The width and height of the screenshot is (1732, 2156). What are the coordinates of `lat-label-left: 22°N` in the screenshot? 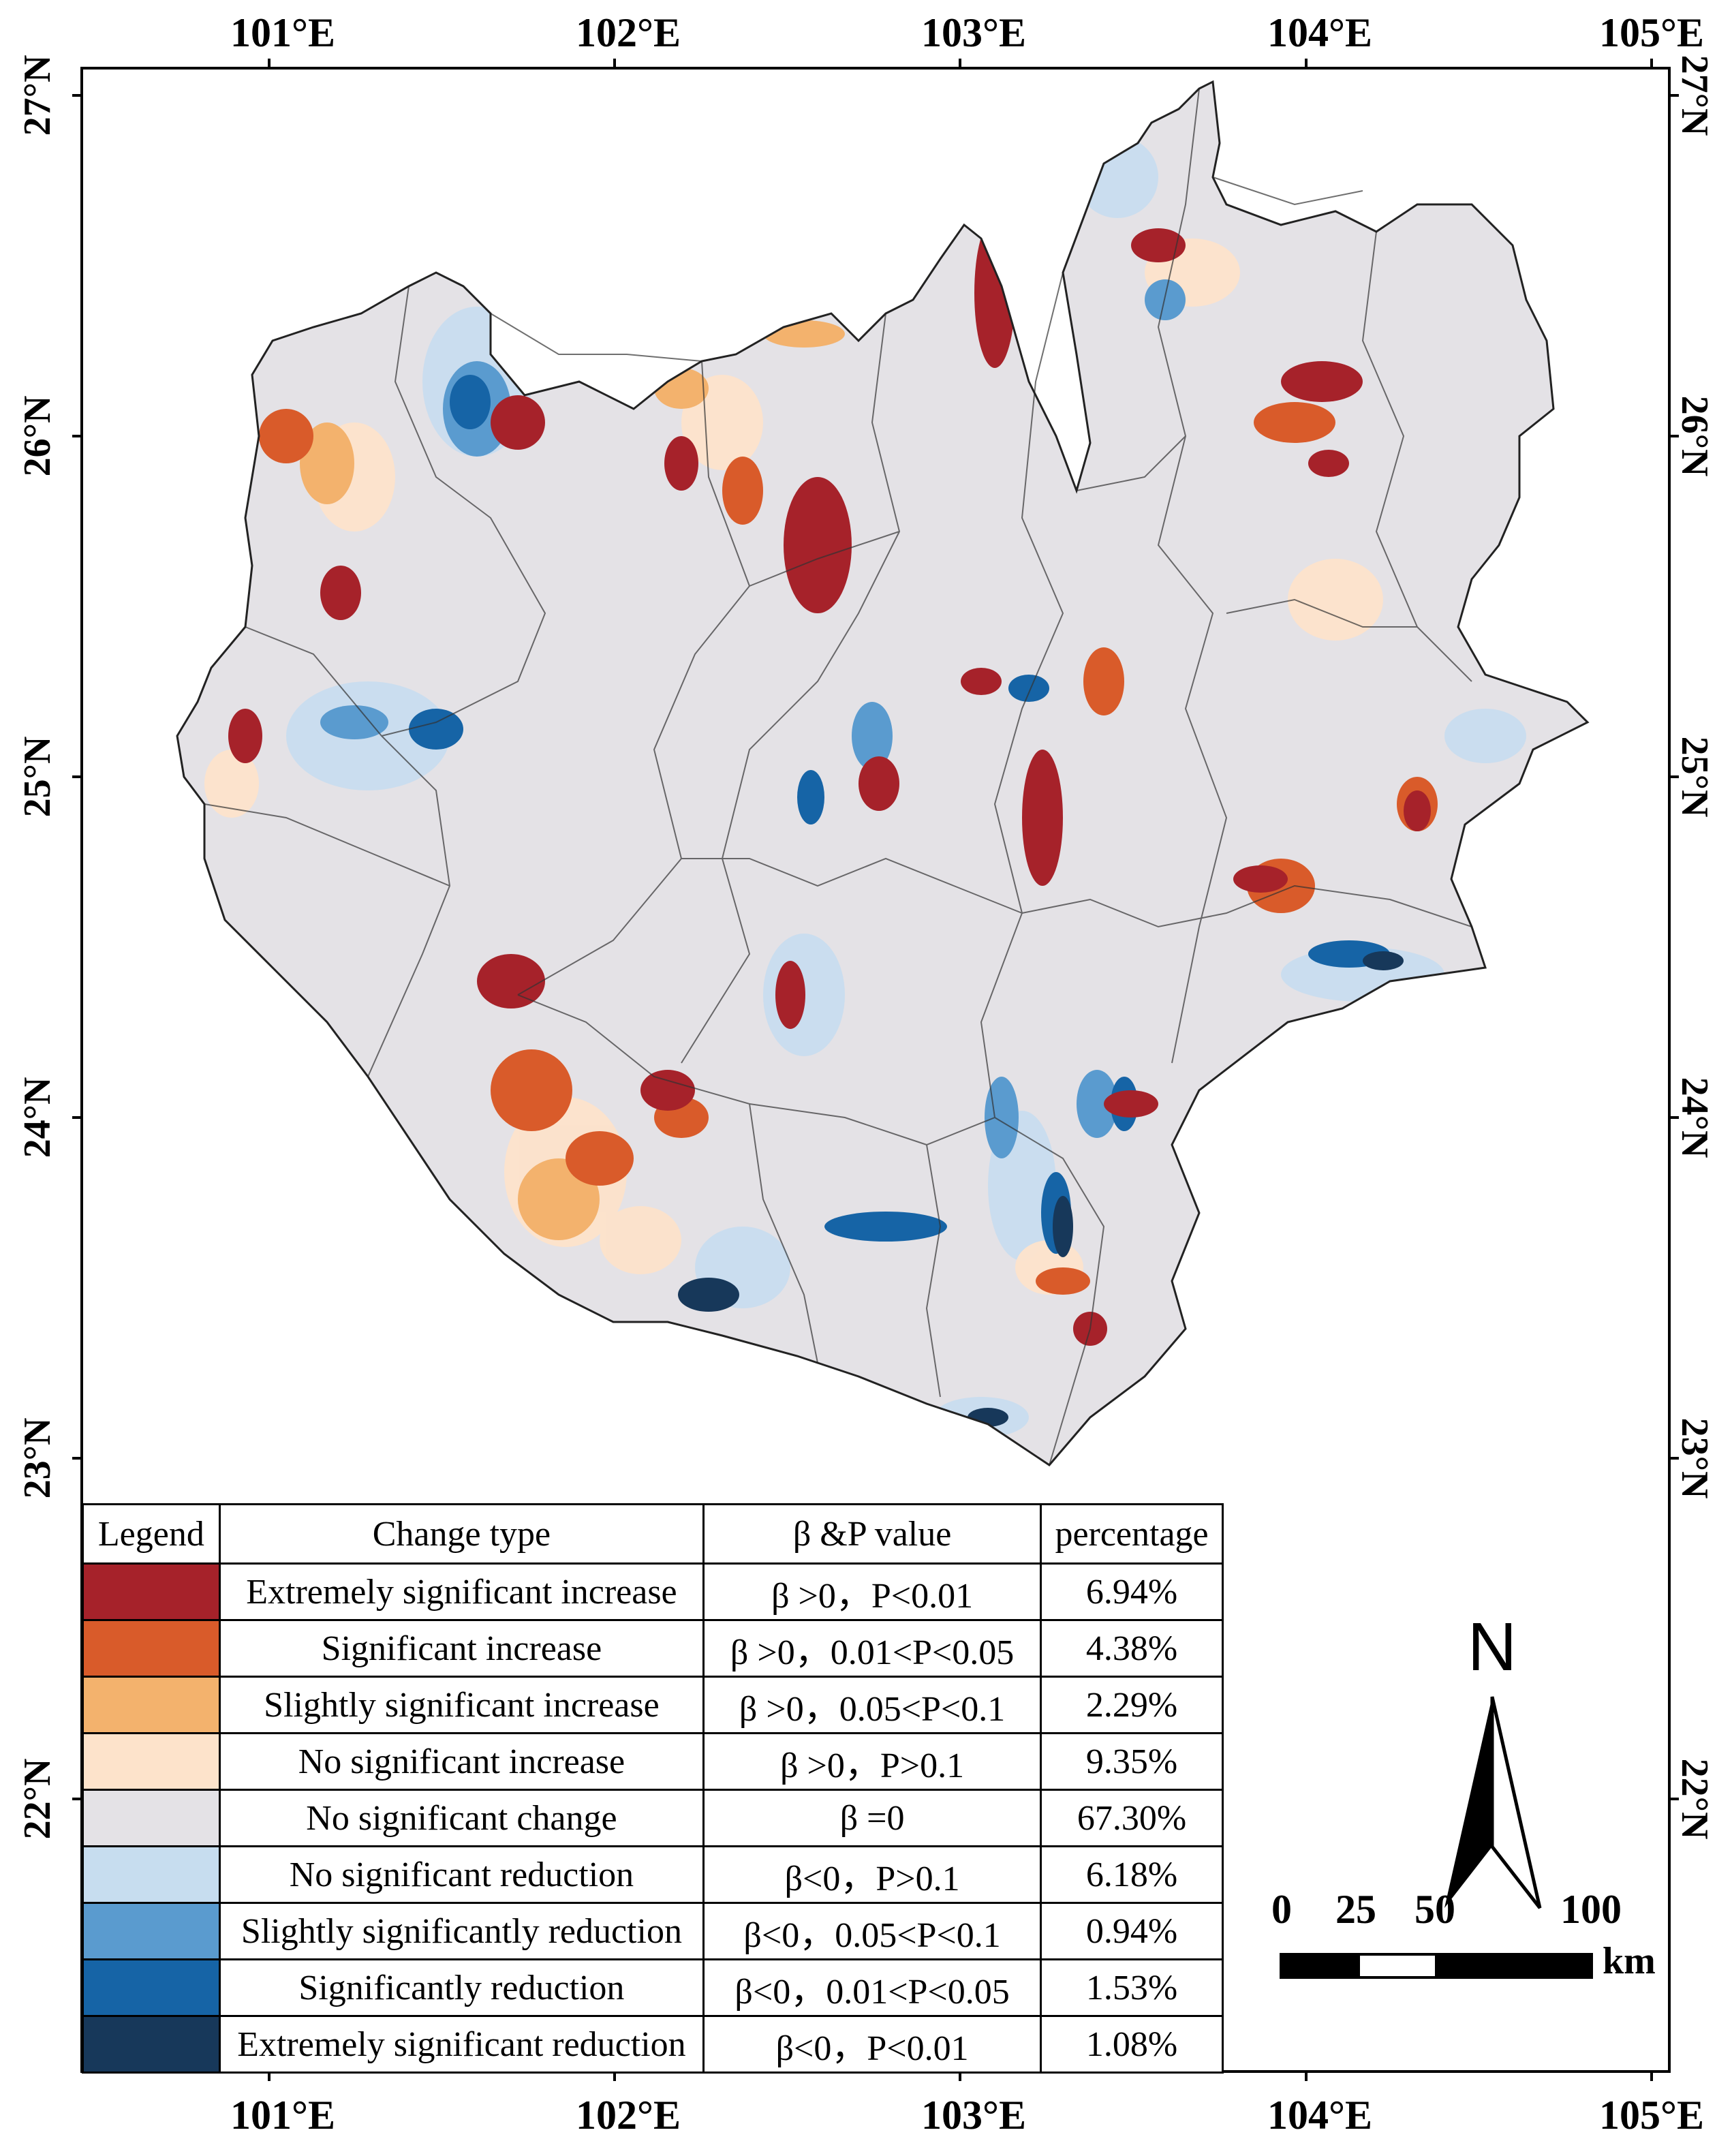 It's located at (37, 1799).